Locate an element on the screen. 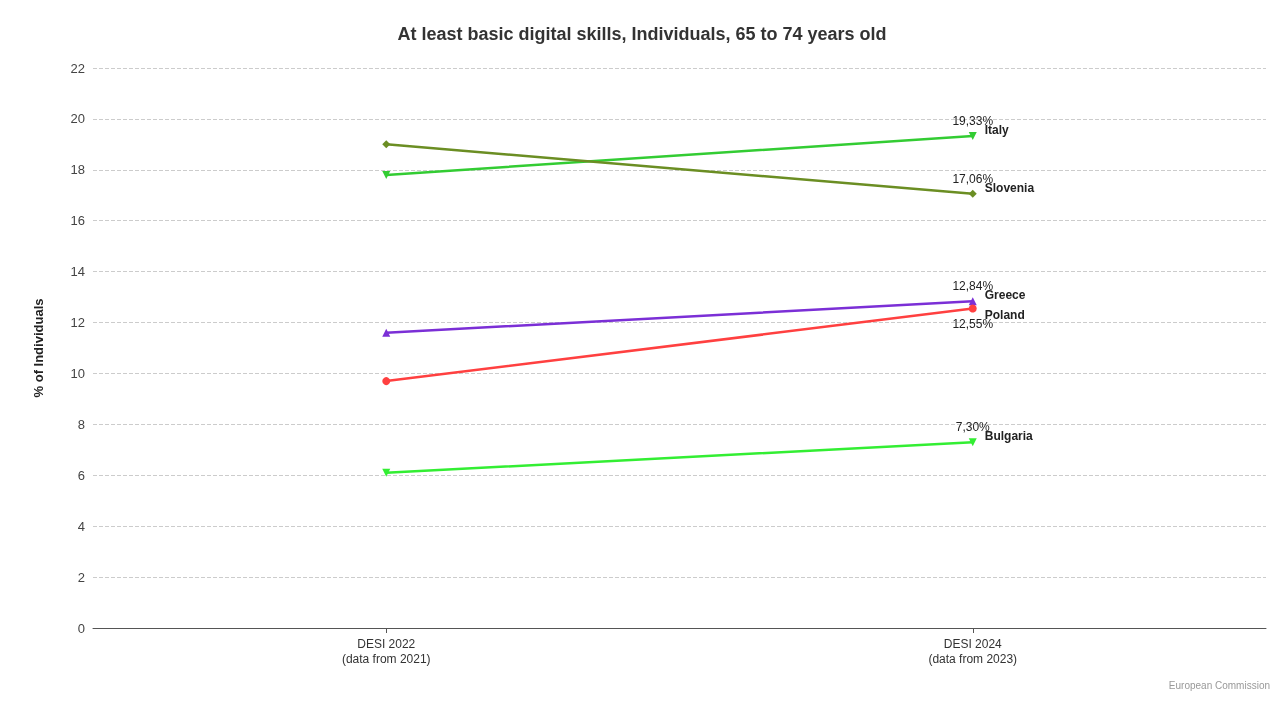 This screenshot has height=704, width=1284. y-tick-label: 22 is located at coordinates (77, 68).